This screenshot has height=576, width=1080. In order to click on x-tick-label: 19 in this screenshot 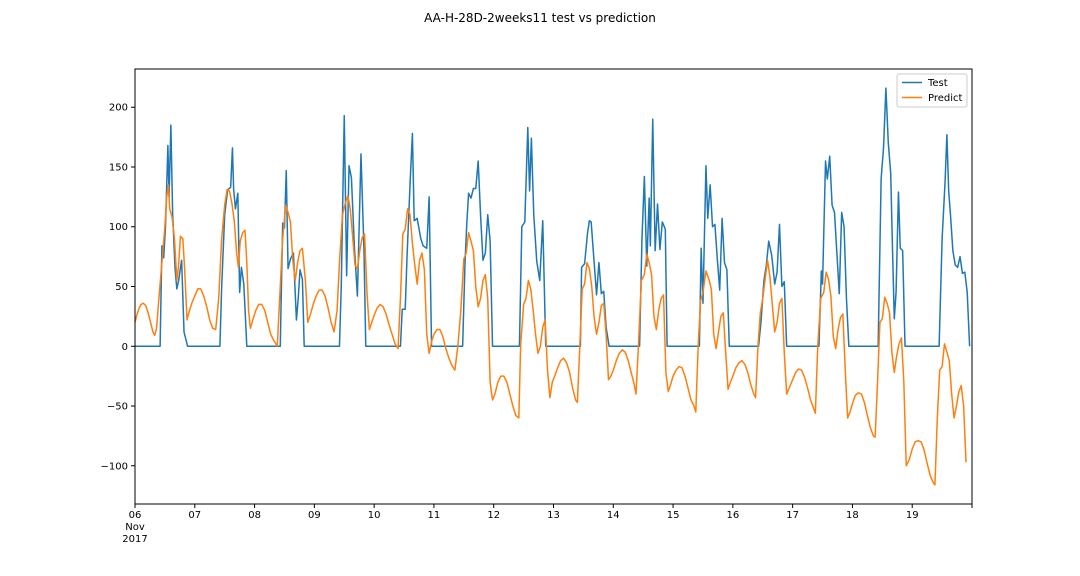, I will do `click(912, 515)`.